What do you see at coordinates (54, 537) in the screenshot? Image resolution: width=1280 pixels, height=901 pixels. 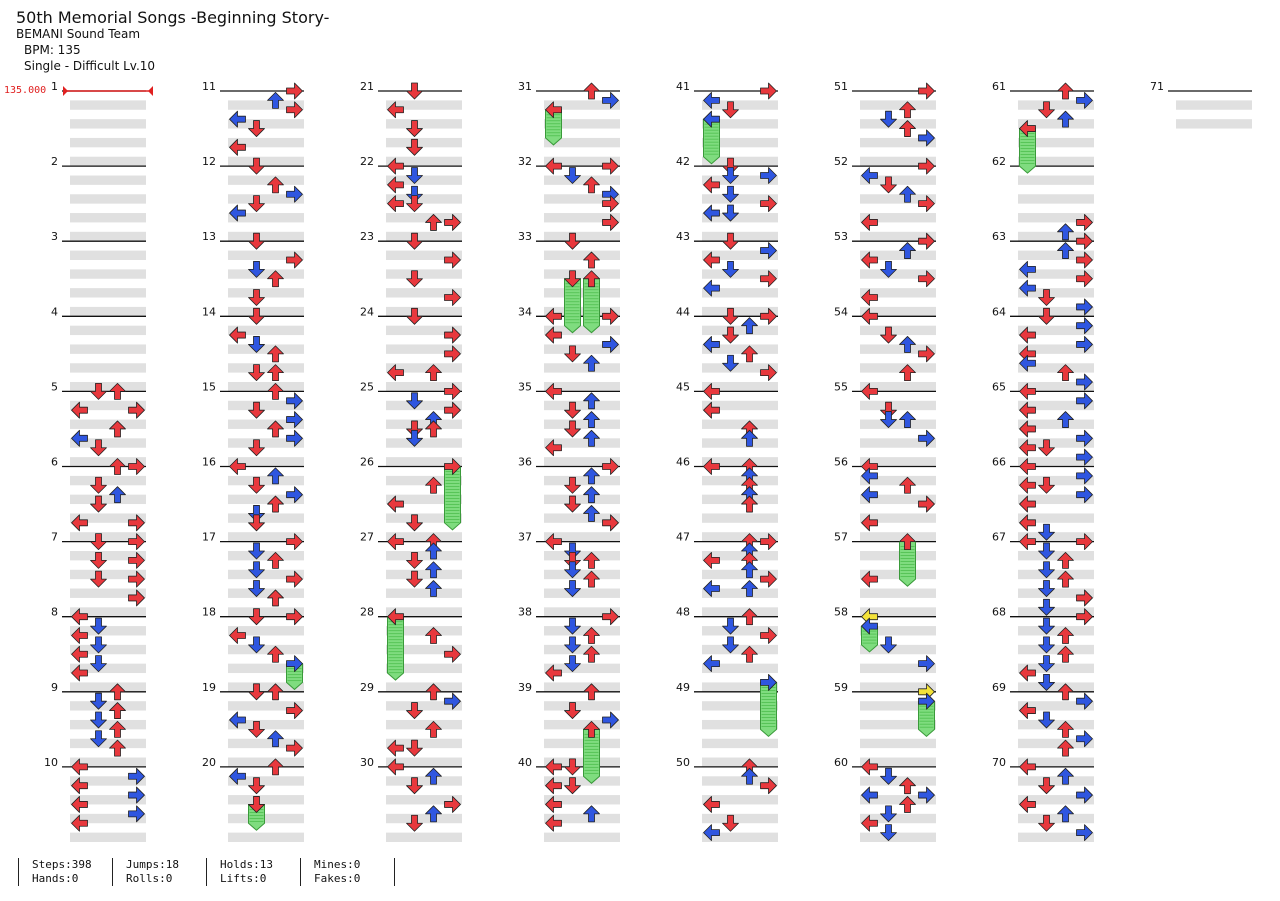 I see `measure-number: 7` at bounding box center [54, 537].